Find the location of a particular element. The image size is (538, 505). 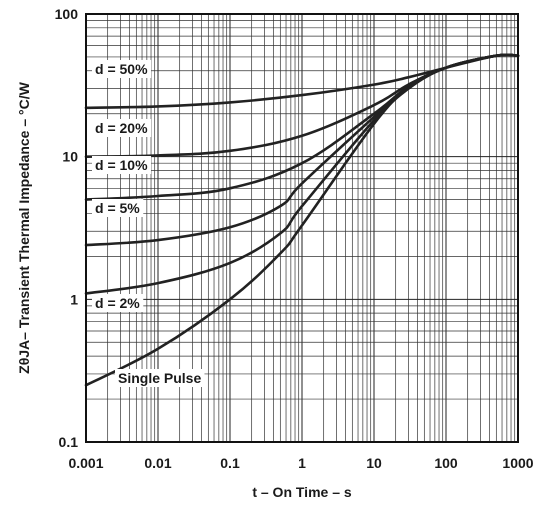

x-axis-label: t – On Time – s is located at coordinates (302, 492).